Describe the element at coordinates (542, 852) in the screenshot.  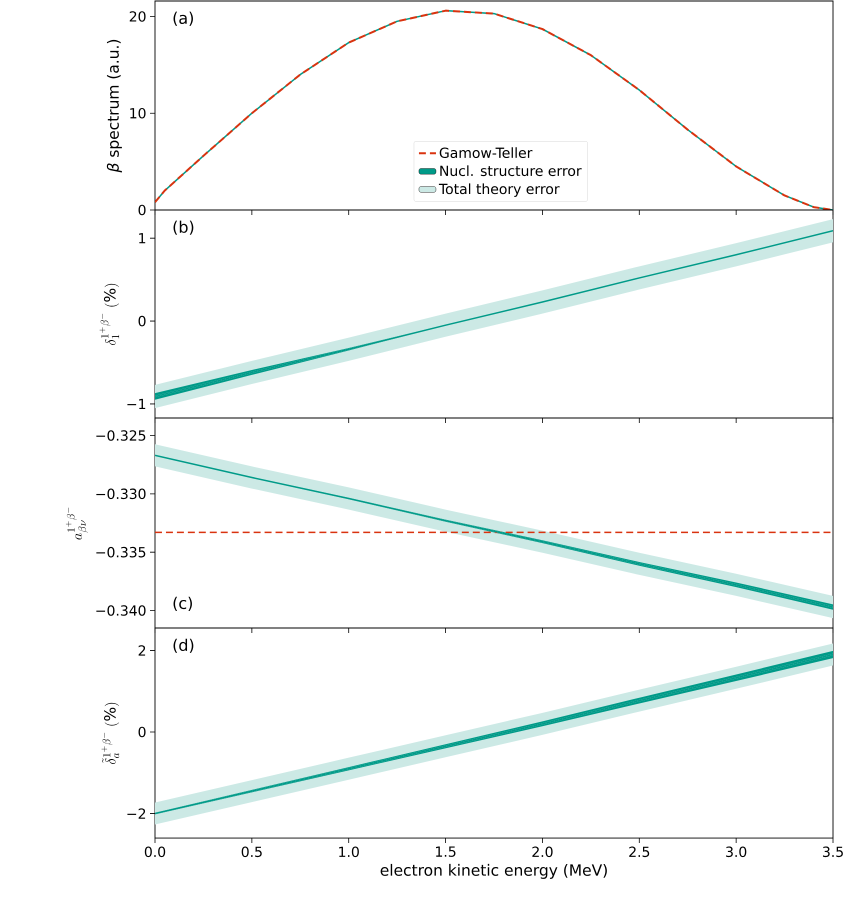
I see `x-tick-label: 2.0` at that location.